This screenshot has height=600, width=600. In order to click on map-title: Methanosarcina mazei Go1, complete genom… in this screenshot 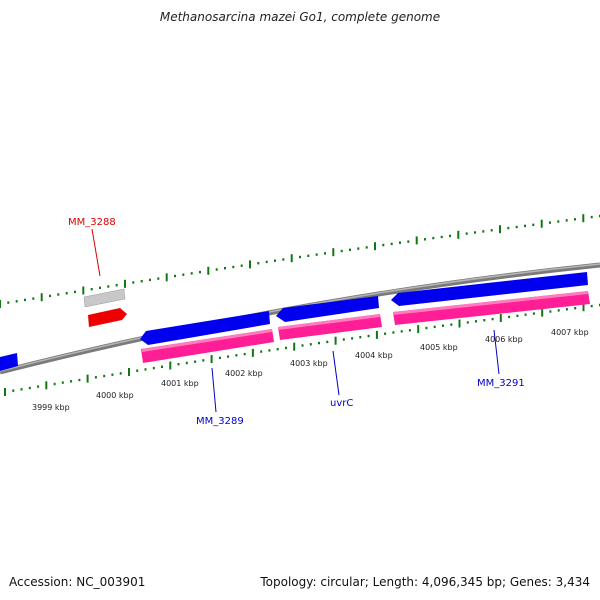, I will do `click(300, 17)`.